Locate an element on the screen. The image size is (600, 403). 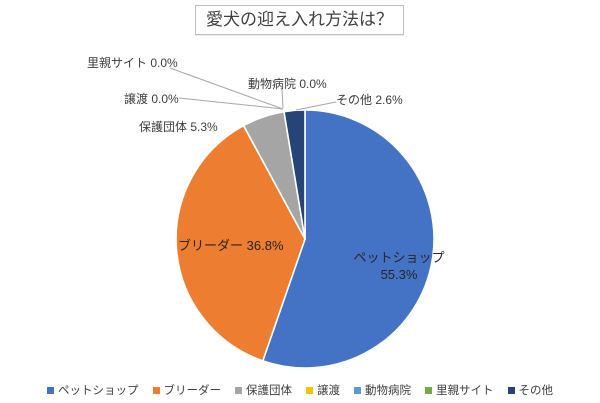
legend-item-breeder: ブリーダー is located at coordinates (187, 390).